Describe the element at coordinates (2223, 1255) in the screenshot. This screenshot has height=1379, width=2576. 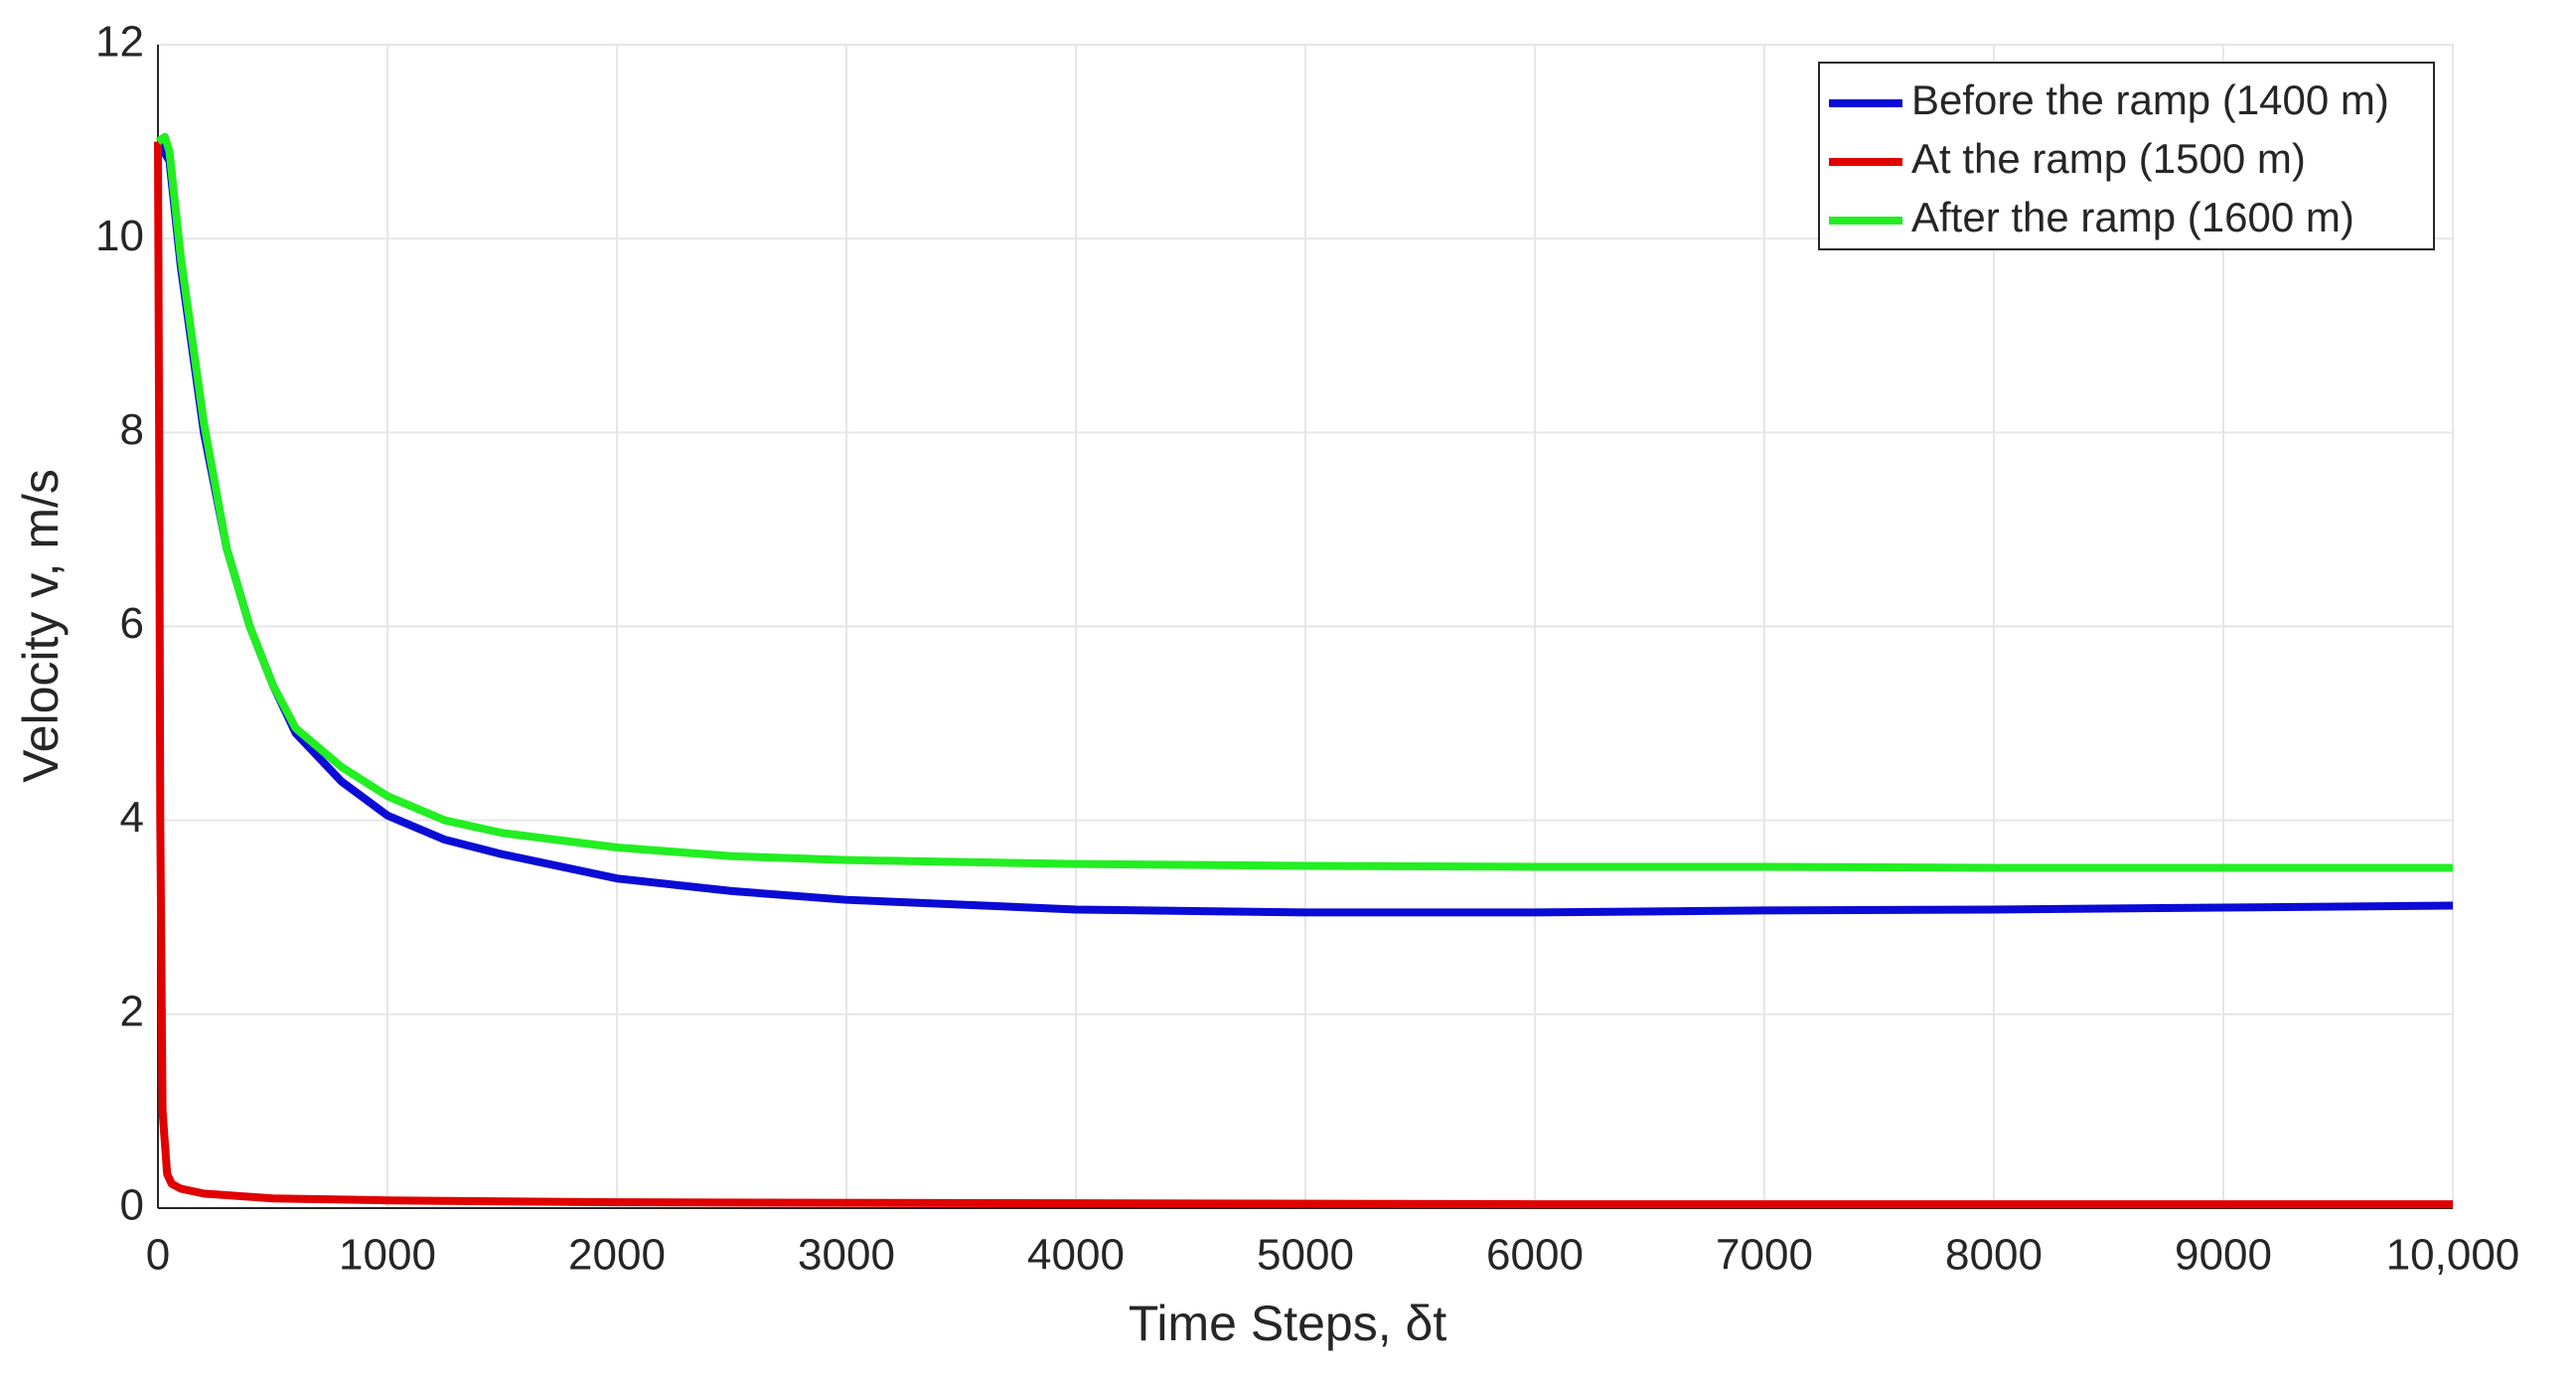
I see `x-tick-label: 9000` at that location.